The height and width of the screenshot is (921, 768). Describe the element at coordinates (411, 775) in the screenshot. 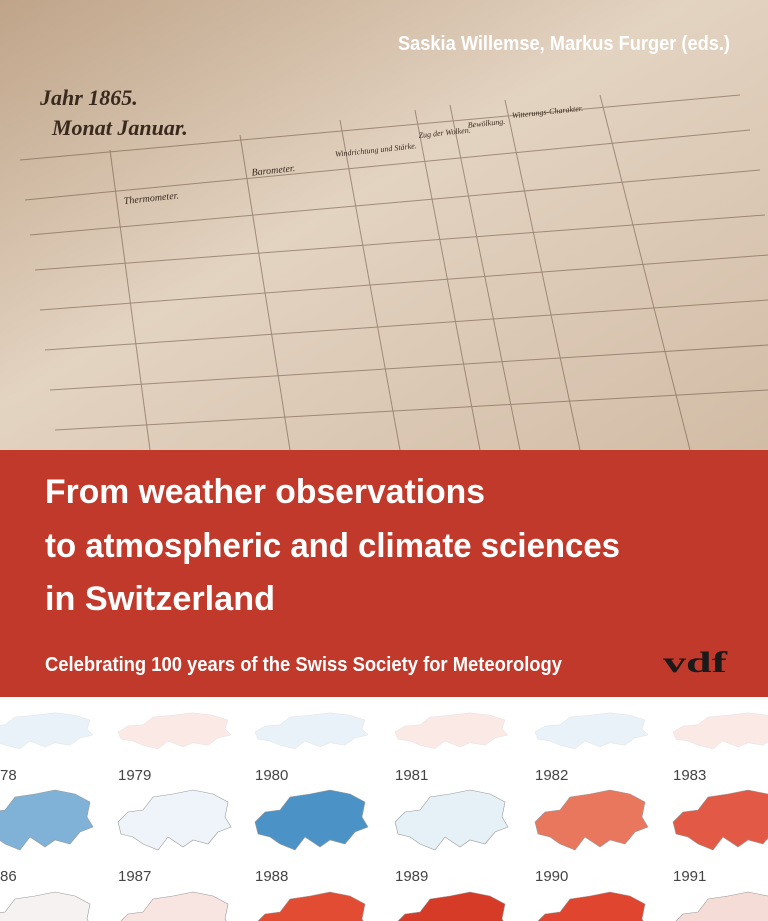

I see `map-year: 1981` at that location.